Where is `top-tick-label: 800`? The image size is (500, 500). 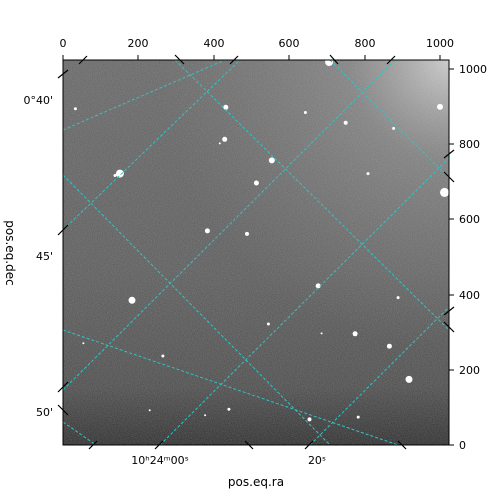 top-tick-label: 800 is located at coordinates (365, 43).